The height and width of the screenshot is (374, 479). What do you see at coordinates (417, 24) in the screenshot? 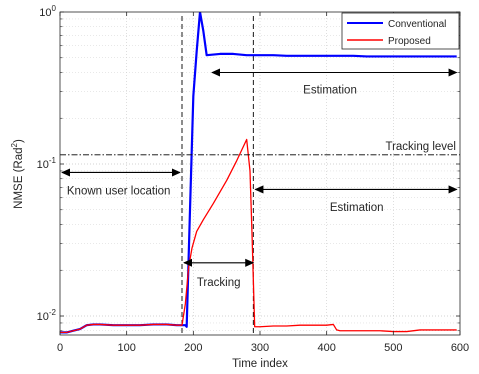
I see `legend-label-conventional: Conventional` at bounding box center [417, 24].